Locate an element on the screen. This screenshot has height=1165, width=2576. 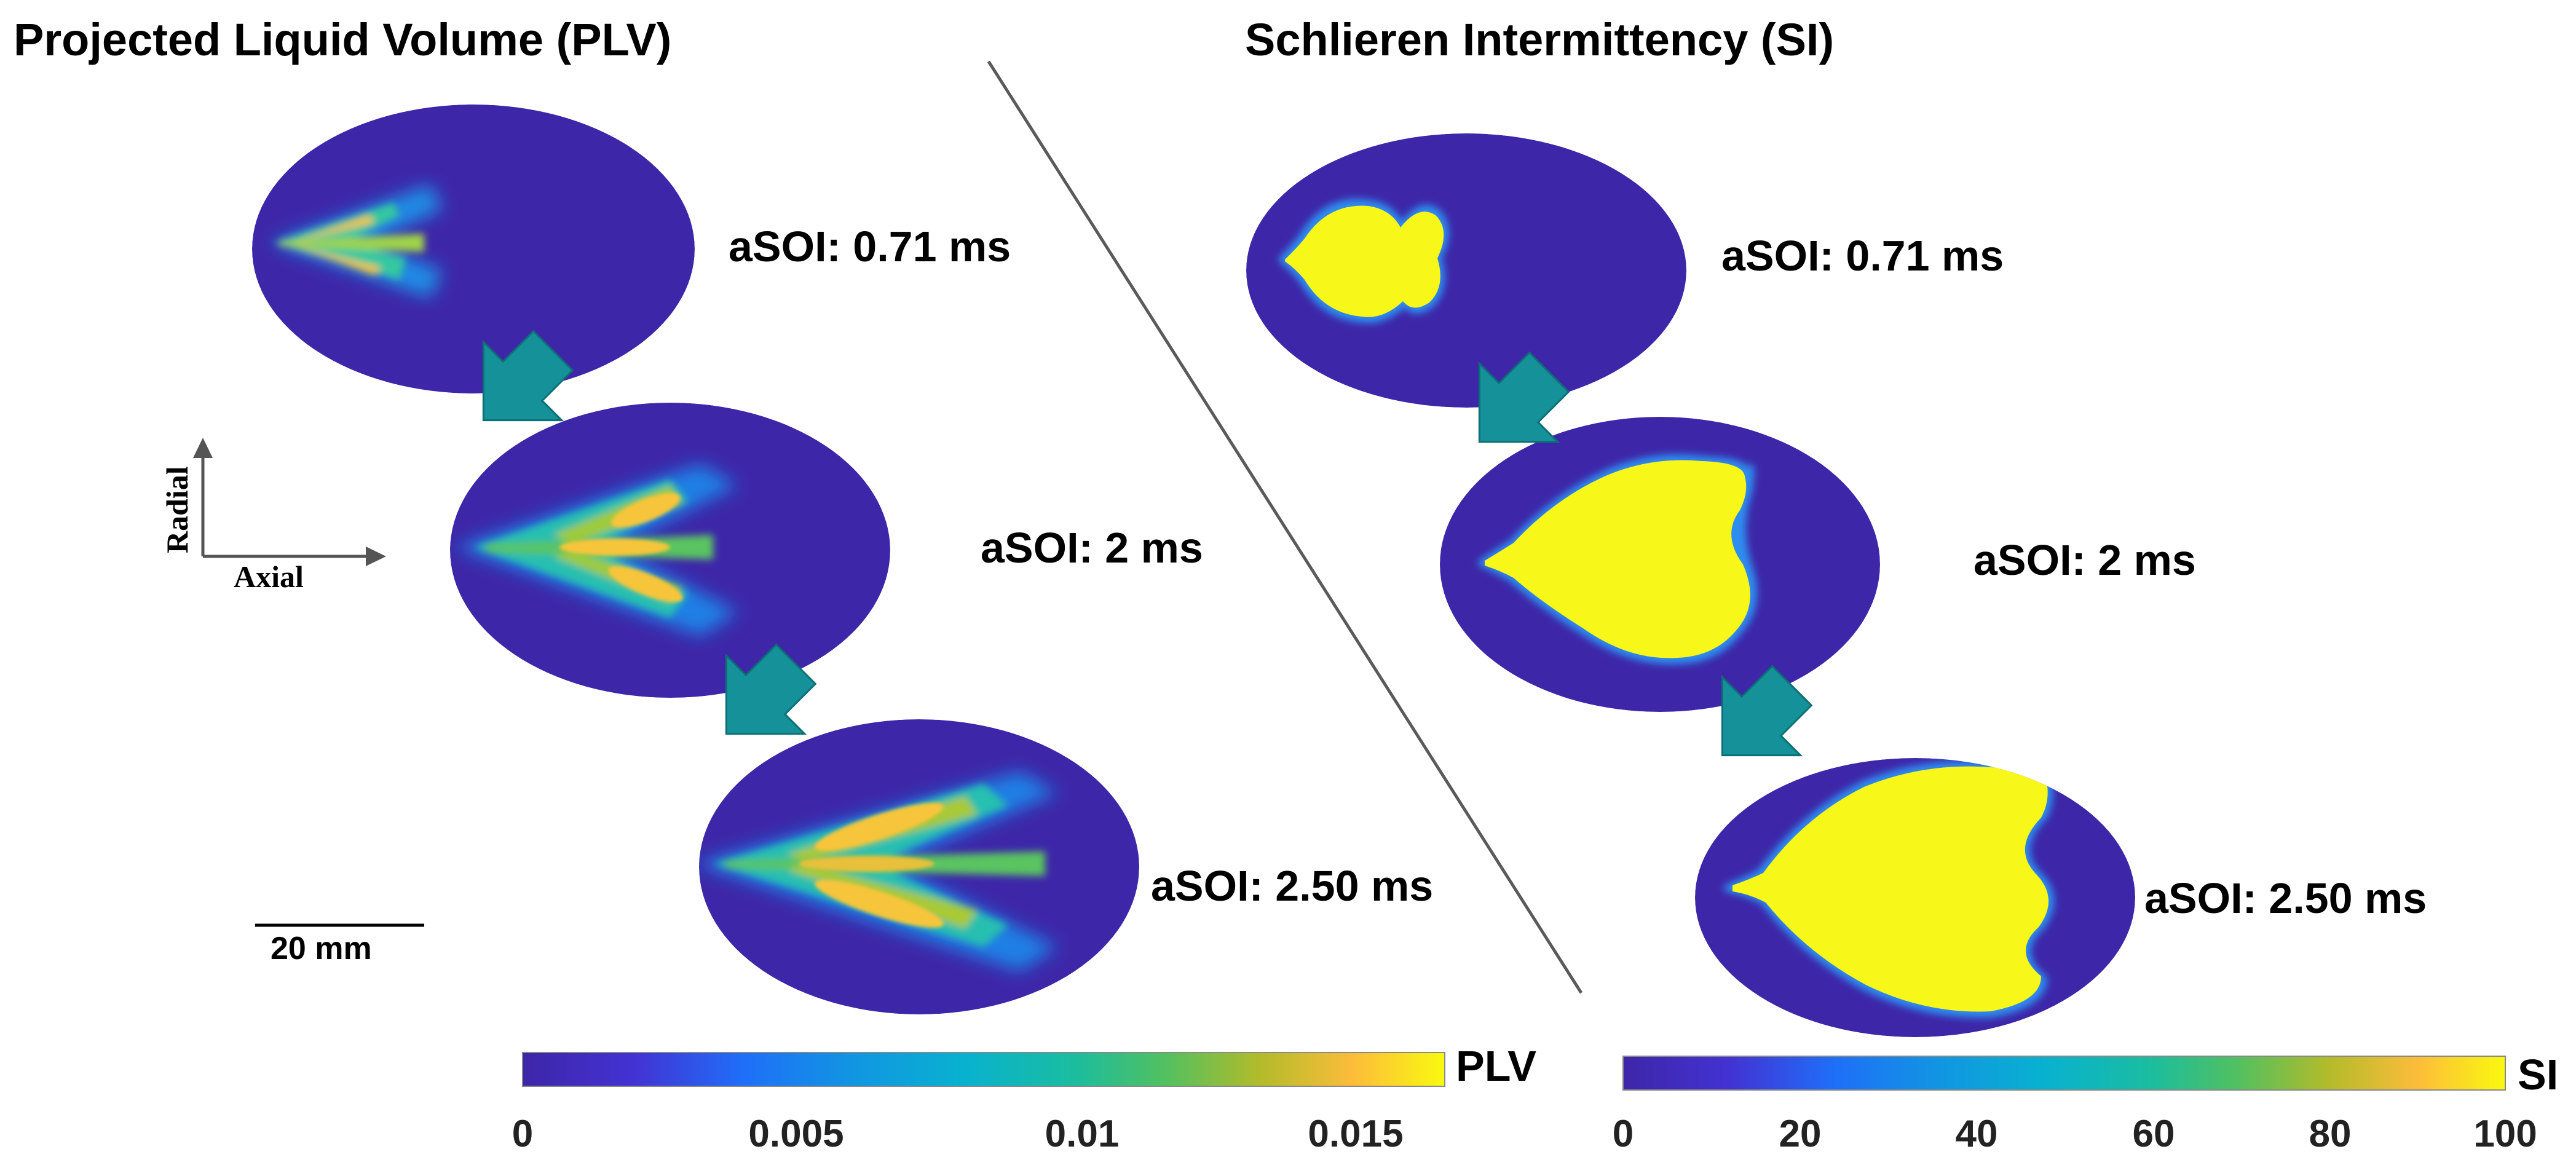
si-tick-4: 80 is located at coordinates (2330, 1134).